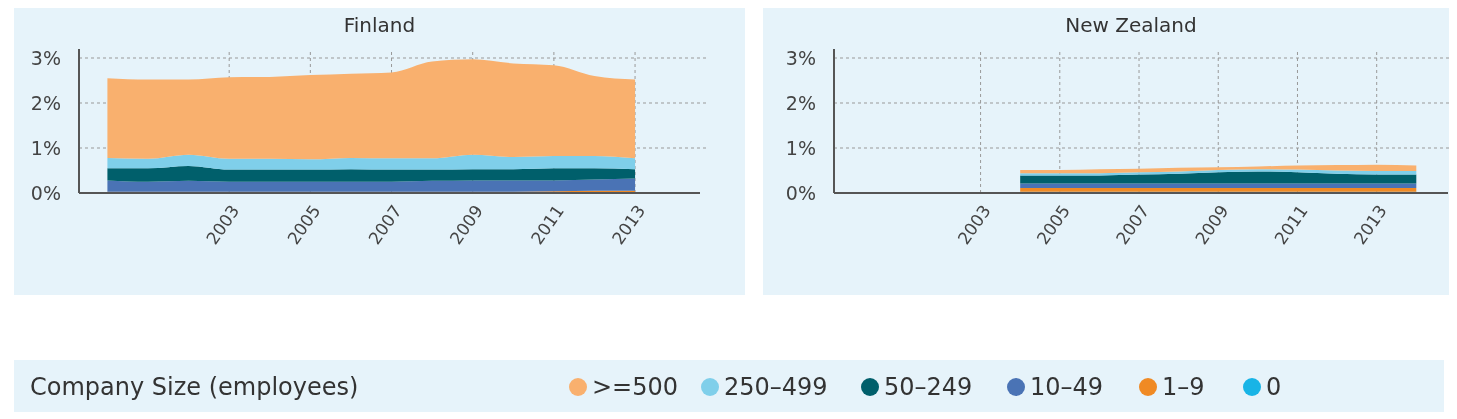  I want to click on legend-label: 10–49, so click(1067, 387).